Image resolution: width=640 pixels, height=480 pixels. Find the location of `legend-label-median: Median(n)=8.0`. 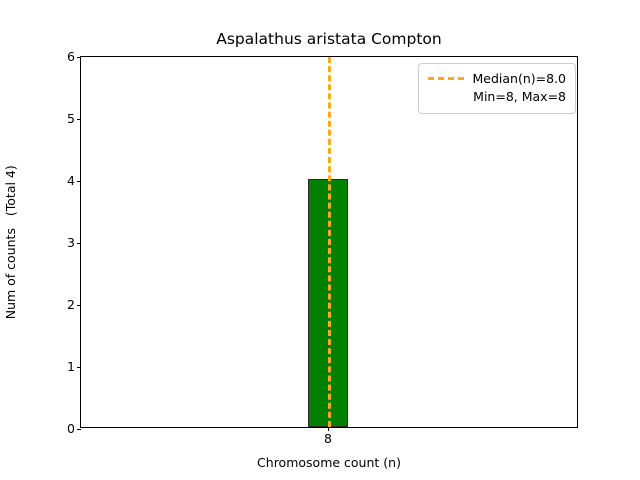

legend-label-median: Median(n)=8.0 is located at coordinates (519, 78).